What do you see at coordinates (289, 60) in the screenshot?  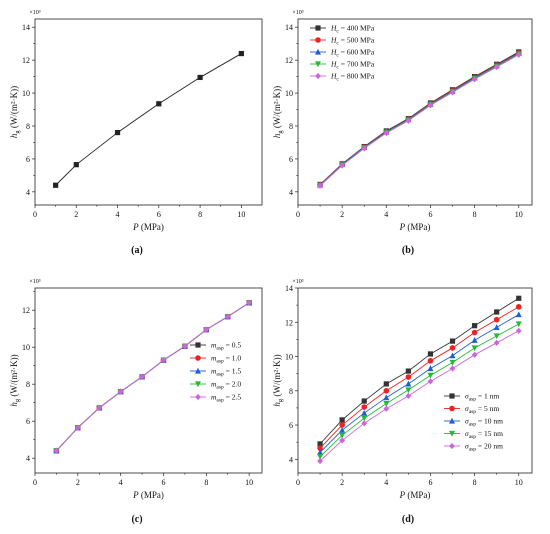 I see `y-tick-label: 12` at bounding box center [289, 60].